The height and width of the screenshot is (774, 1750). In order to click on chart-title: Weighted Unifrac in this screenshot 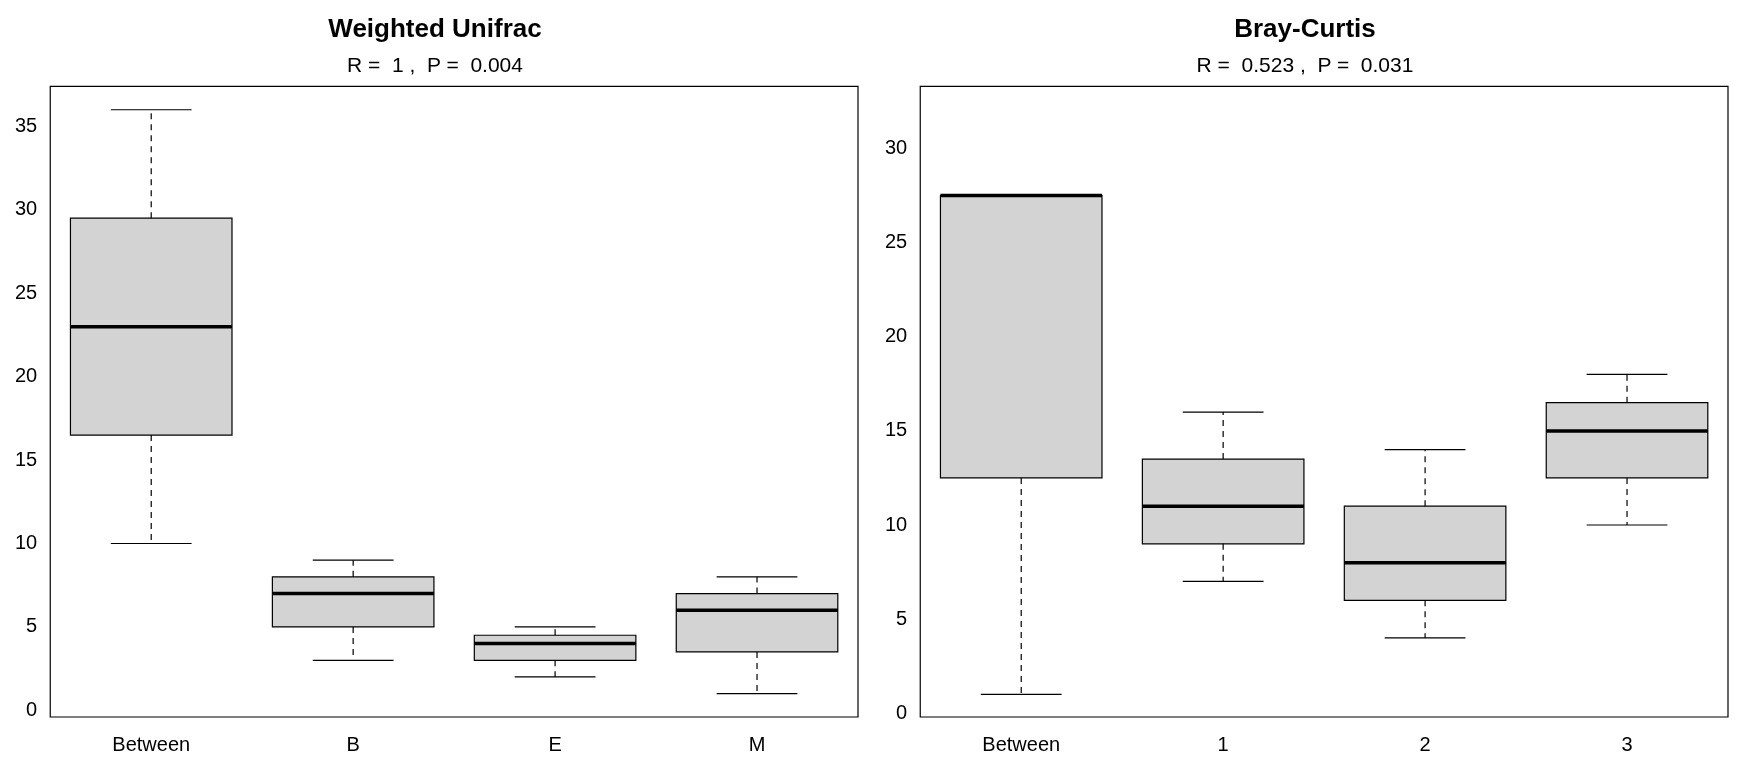, I will do `click(435, 27)`.